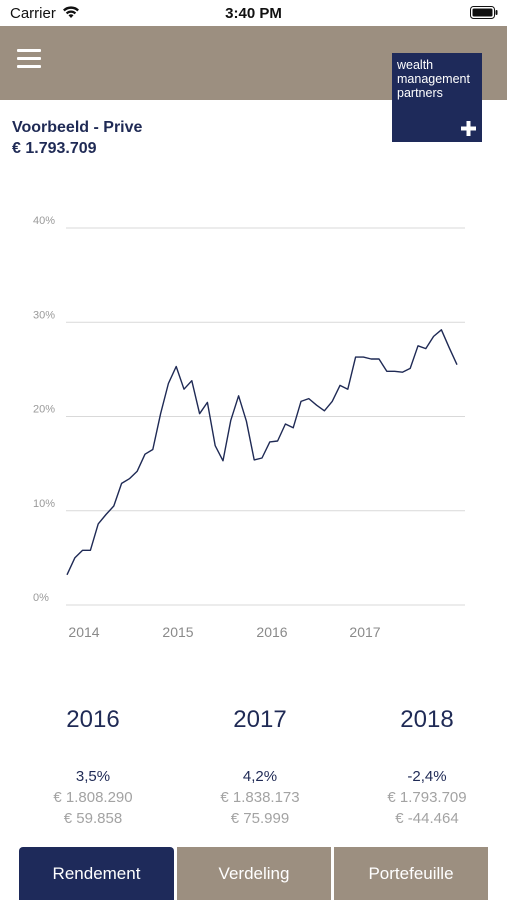 The width and height of the screenshot is (507, 900). What do you see at coordinates (177, 632) in the screenshot?
I see `x-tick-label: 2015` at bounding box center [177, 632].